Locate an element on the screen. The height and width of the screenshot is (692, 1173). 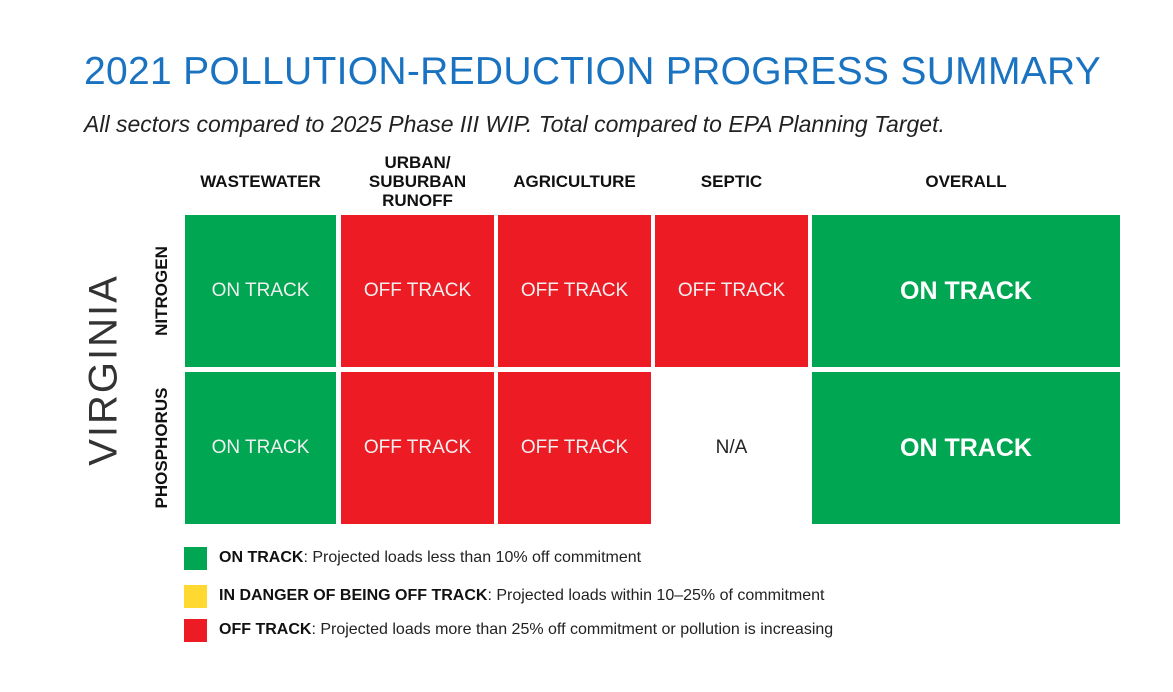
legend-term: OFF TRACK is located at coordinates (265, 629).